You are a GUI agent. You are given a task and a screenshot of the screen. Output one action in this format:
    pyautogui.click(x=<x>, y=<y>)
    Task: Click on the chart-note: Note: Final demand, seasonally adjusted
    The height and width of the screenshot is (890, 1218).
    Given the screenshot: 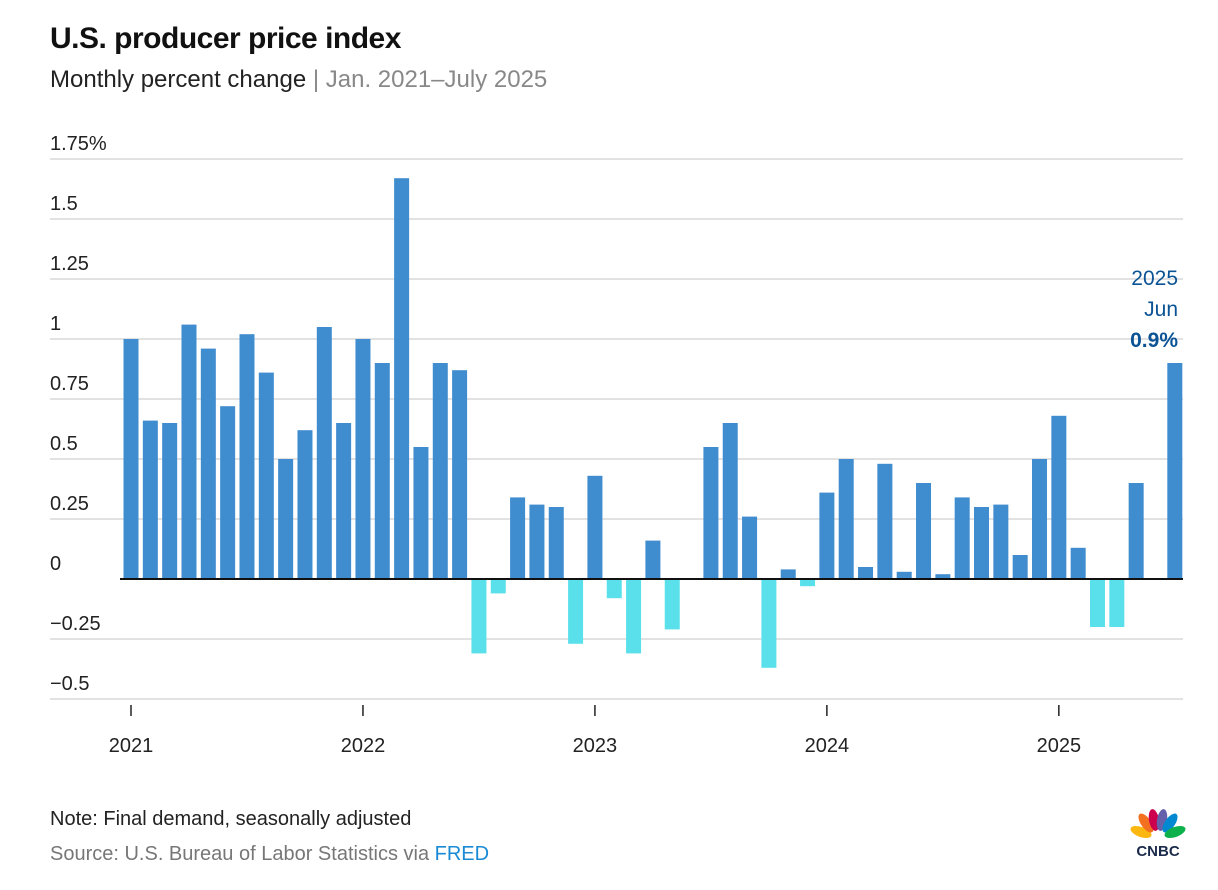 What is the action you would take?
    pyautogui.click(x=231, y=819)
    